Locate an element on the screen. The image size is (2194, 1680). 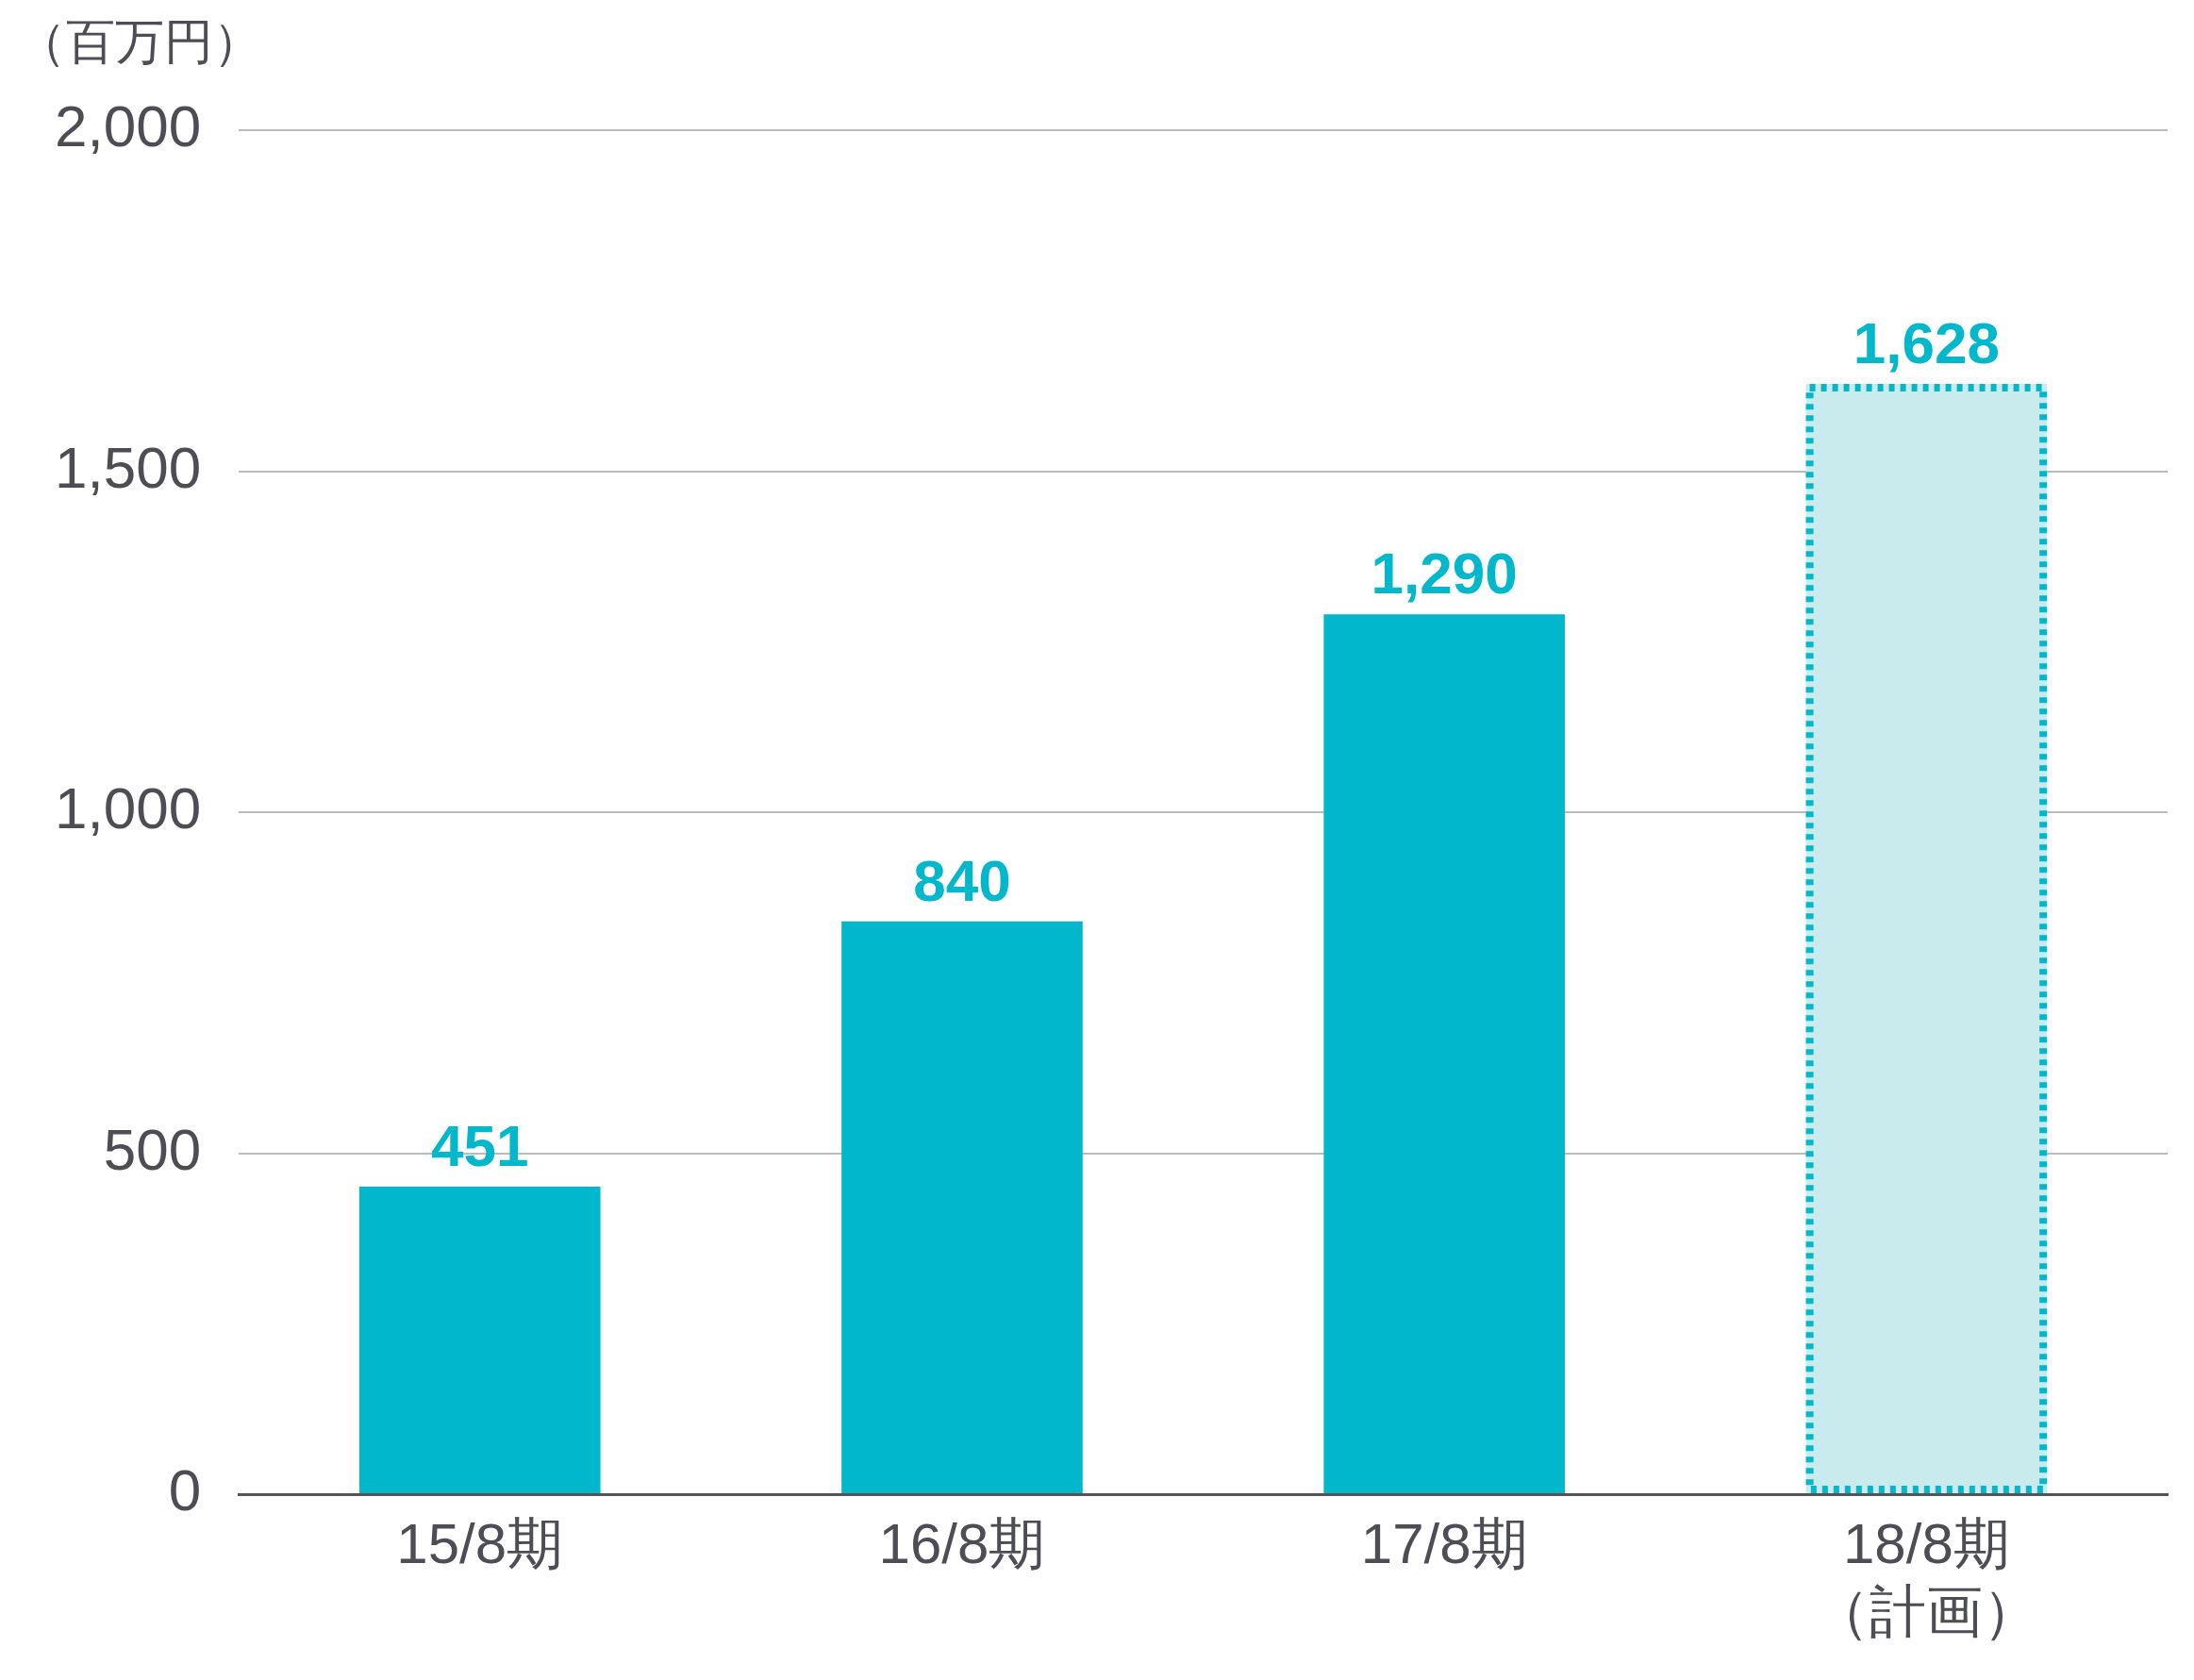
y-tick-label: 1,500 is located at coordinates (128, 467).